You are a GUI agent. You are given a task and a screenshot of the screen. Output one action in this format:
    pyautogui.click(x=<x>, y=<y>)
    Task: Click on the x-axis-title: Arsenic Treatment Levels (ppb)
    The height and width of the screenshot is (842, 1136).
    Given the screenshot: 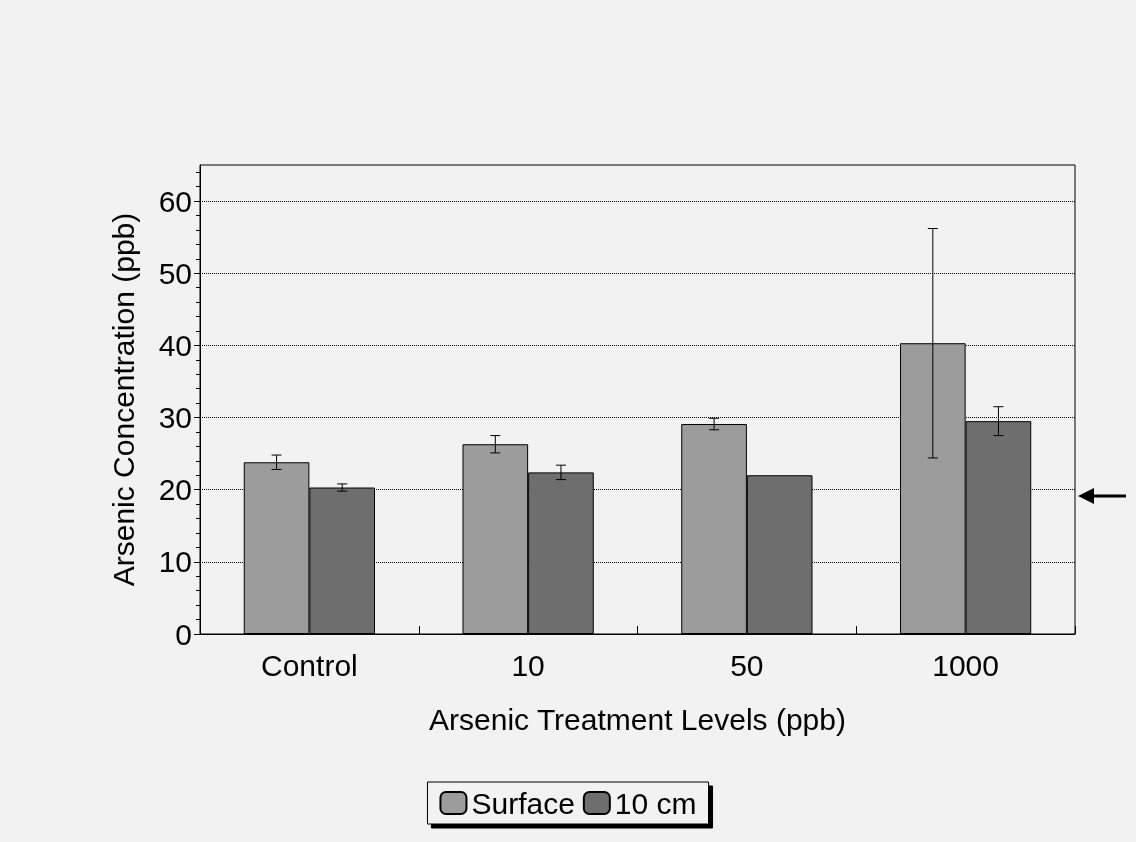 What is the action you would take?
    pyautogui.click(x=637, y=719)
    